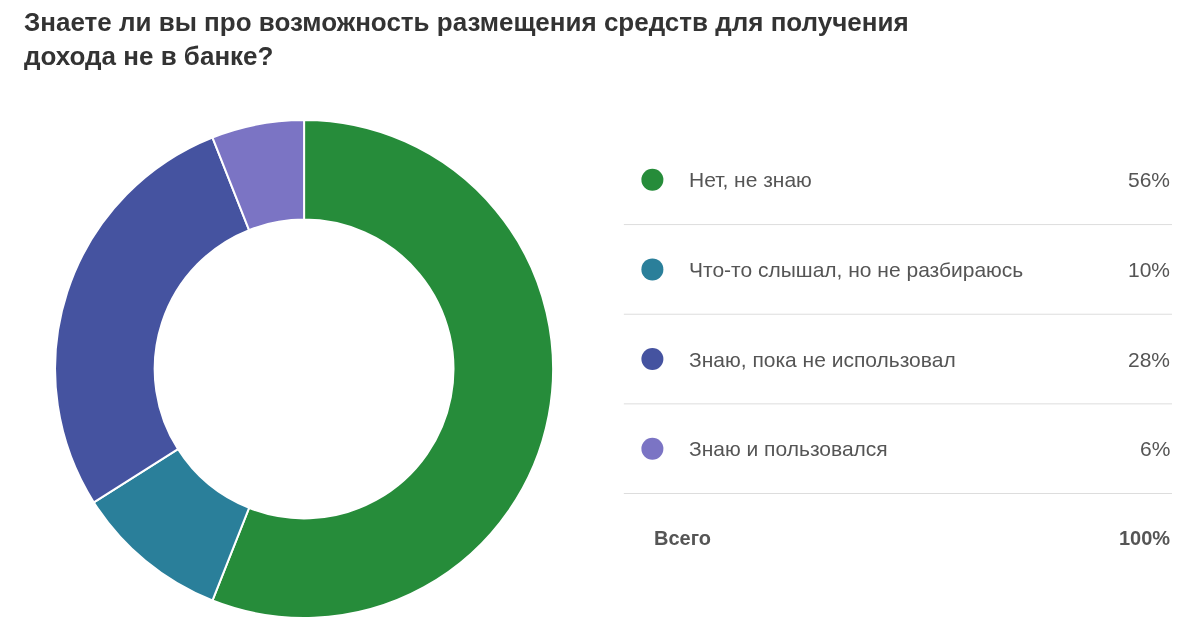 The width and height of the screenshot is (1200, 628). What do you see at coordinates (856, 269) in the screenshot?
I see `legend-label: Что-то слышал, но не разбираюсь` at bounding box center [856, 269].